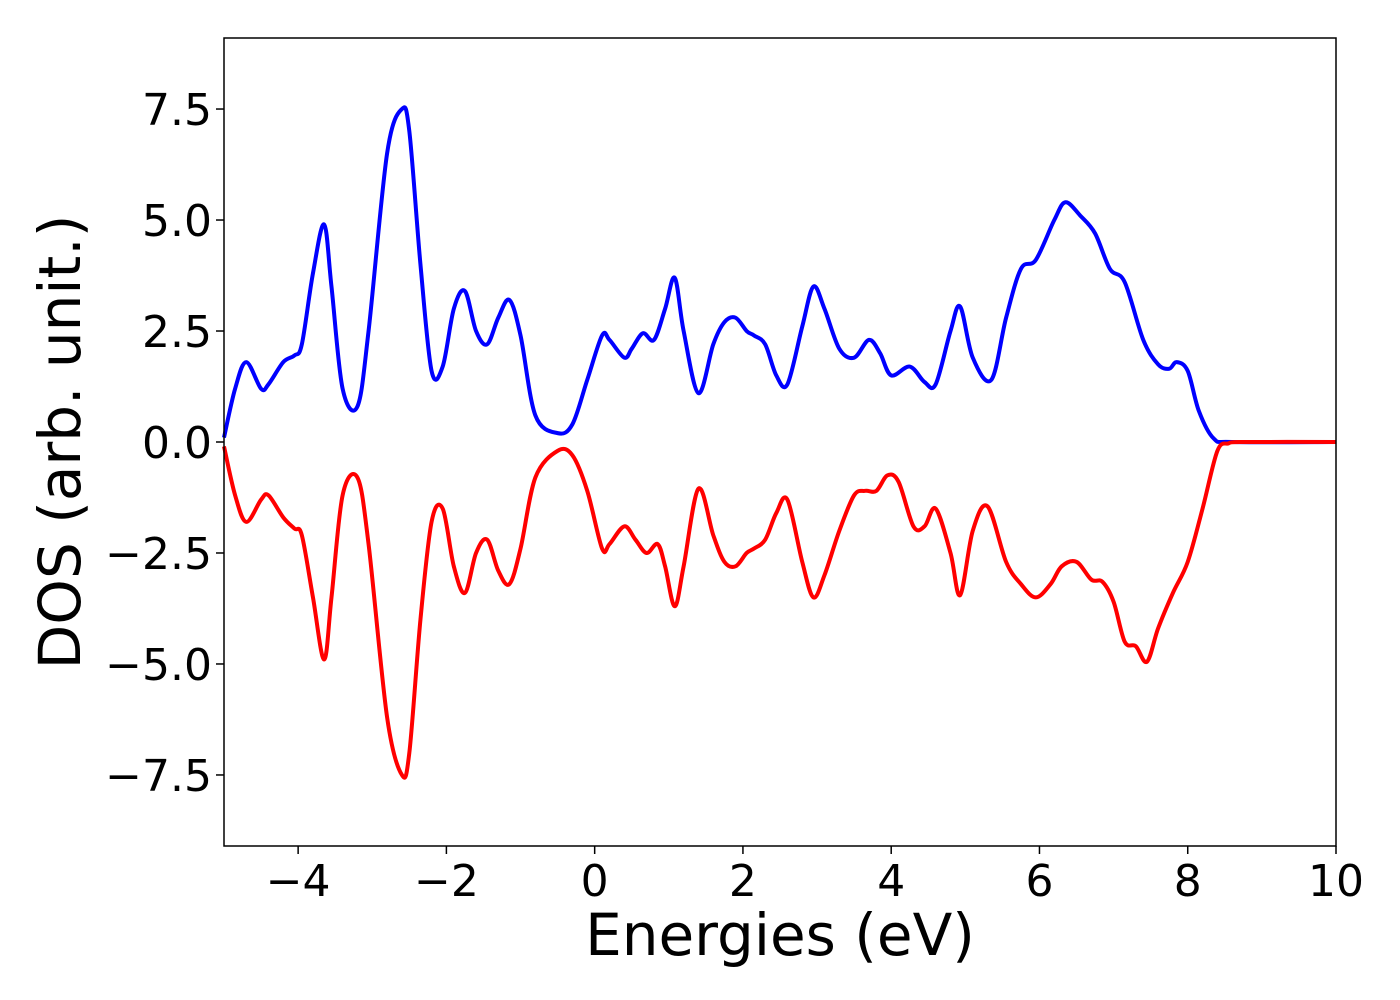 This screenshot has height=1000, width=1400. Describe the element at coordinates (446, 881) in the screenshot. I see `x-tick-label: −2` at that location.